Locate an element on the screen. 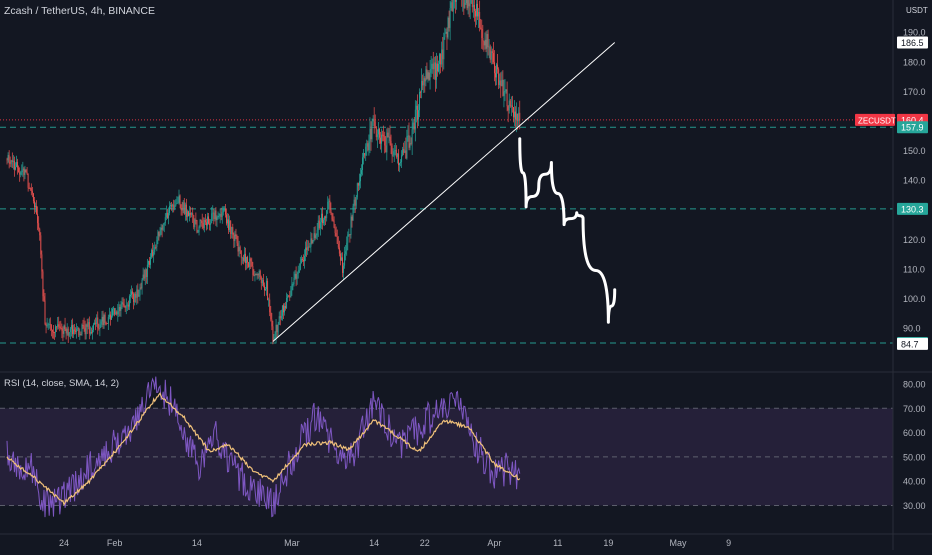 Image resolution: width=932 pixels, height=555 pixels. rsi-tick-5: 80.00 is located at coordinates (914, 385).